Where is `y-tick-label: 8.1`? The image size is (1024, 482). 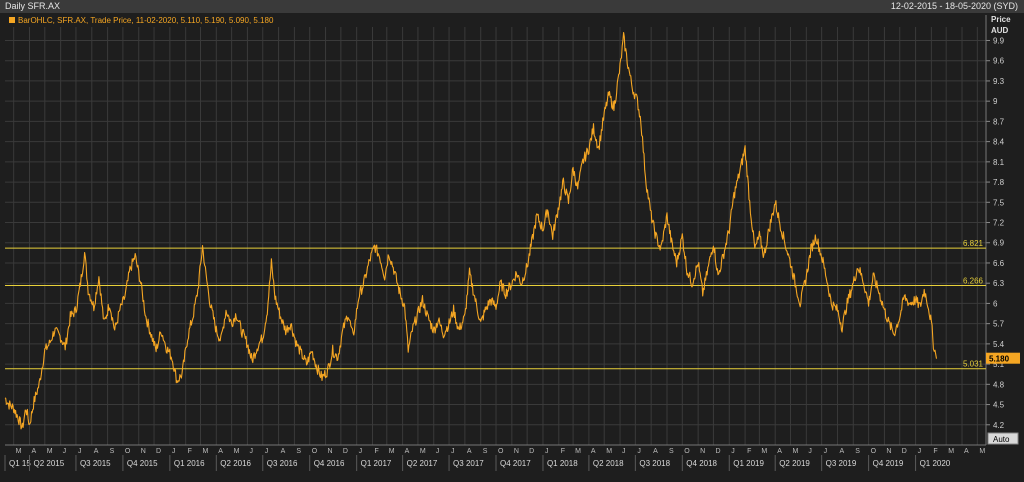 y-tick-label: 8.1 is located at coordinates (999, 162).